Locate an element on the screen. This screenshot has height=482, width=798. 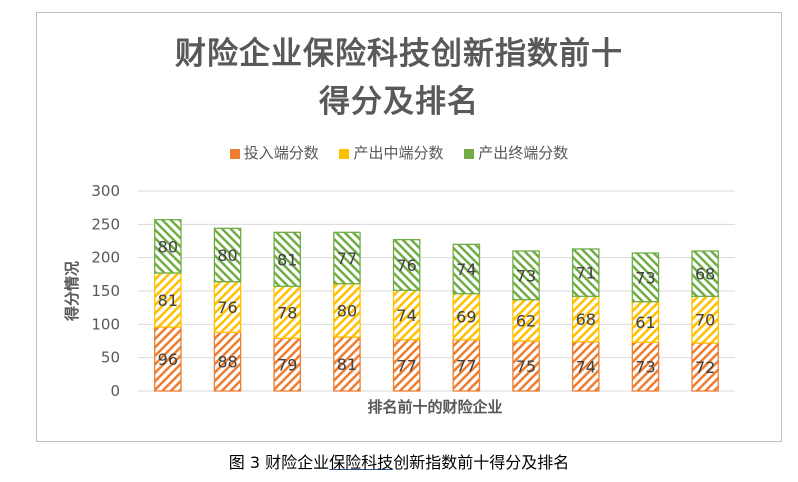
x-axis-label: 排名前十的财险企业 is located at coordinates (434, 407).